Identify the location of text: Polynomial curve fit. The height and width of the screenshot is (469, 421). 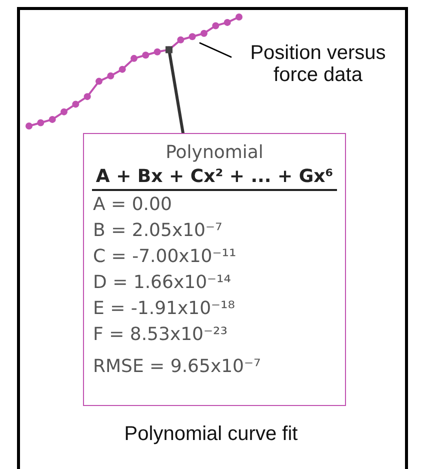
(211, 434).